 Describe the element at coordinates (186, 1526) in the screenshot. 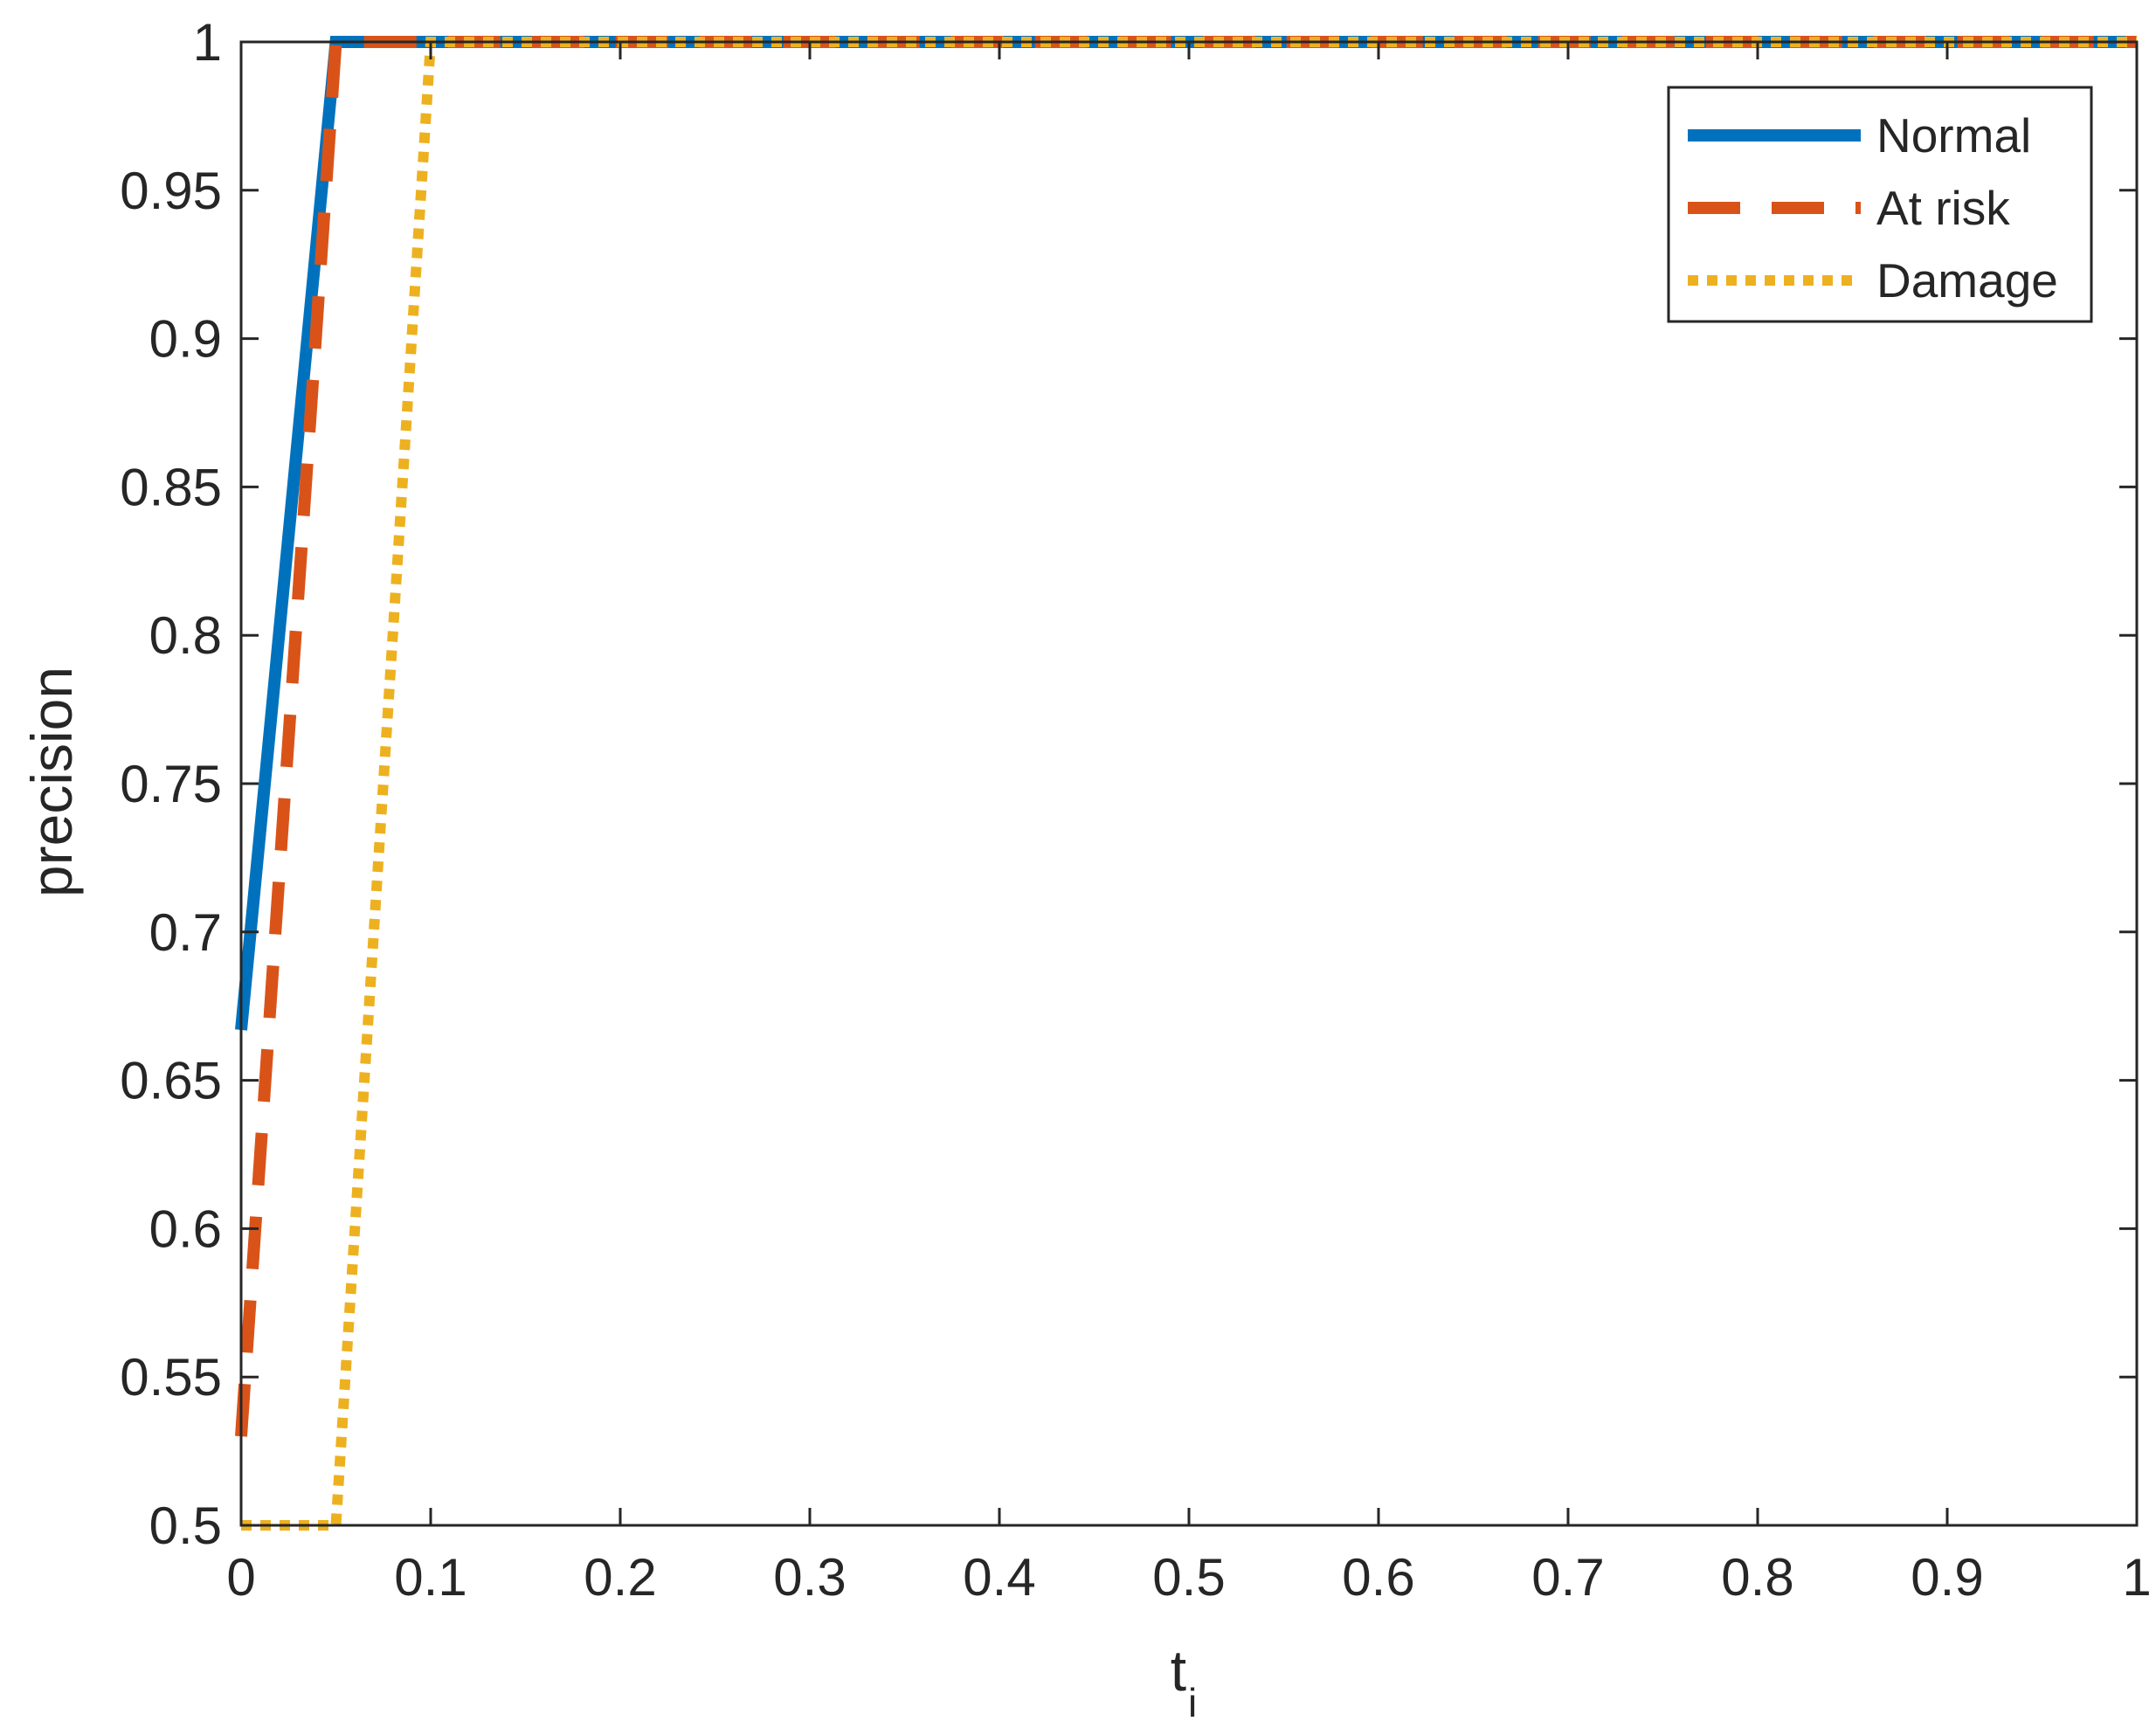

I see `y-tick-label: 0.5` at that location.